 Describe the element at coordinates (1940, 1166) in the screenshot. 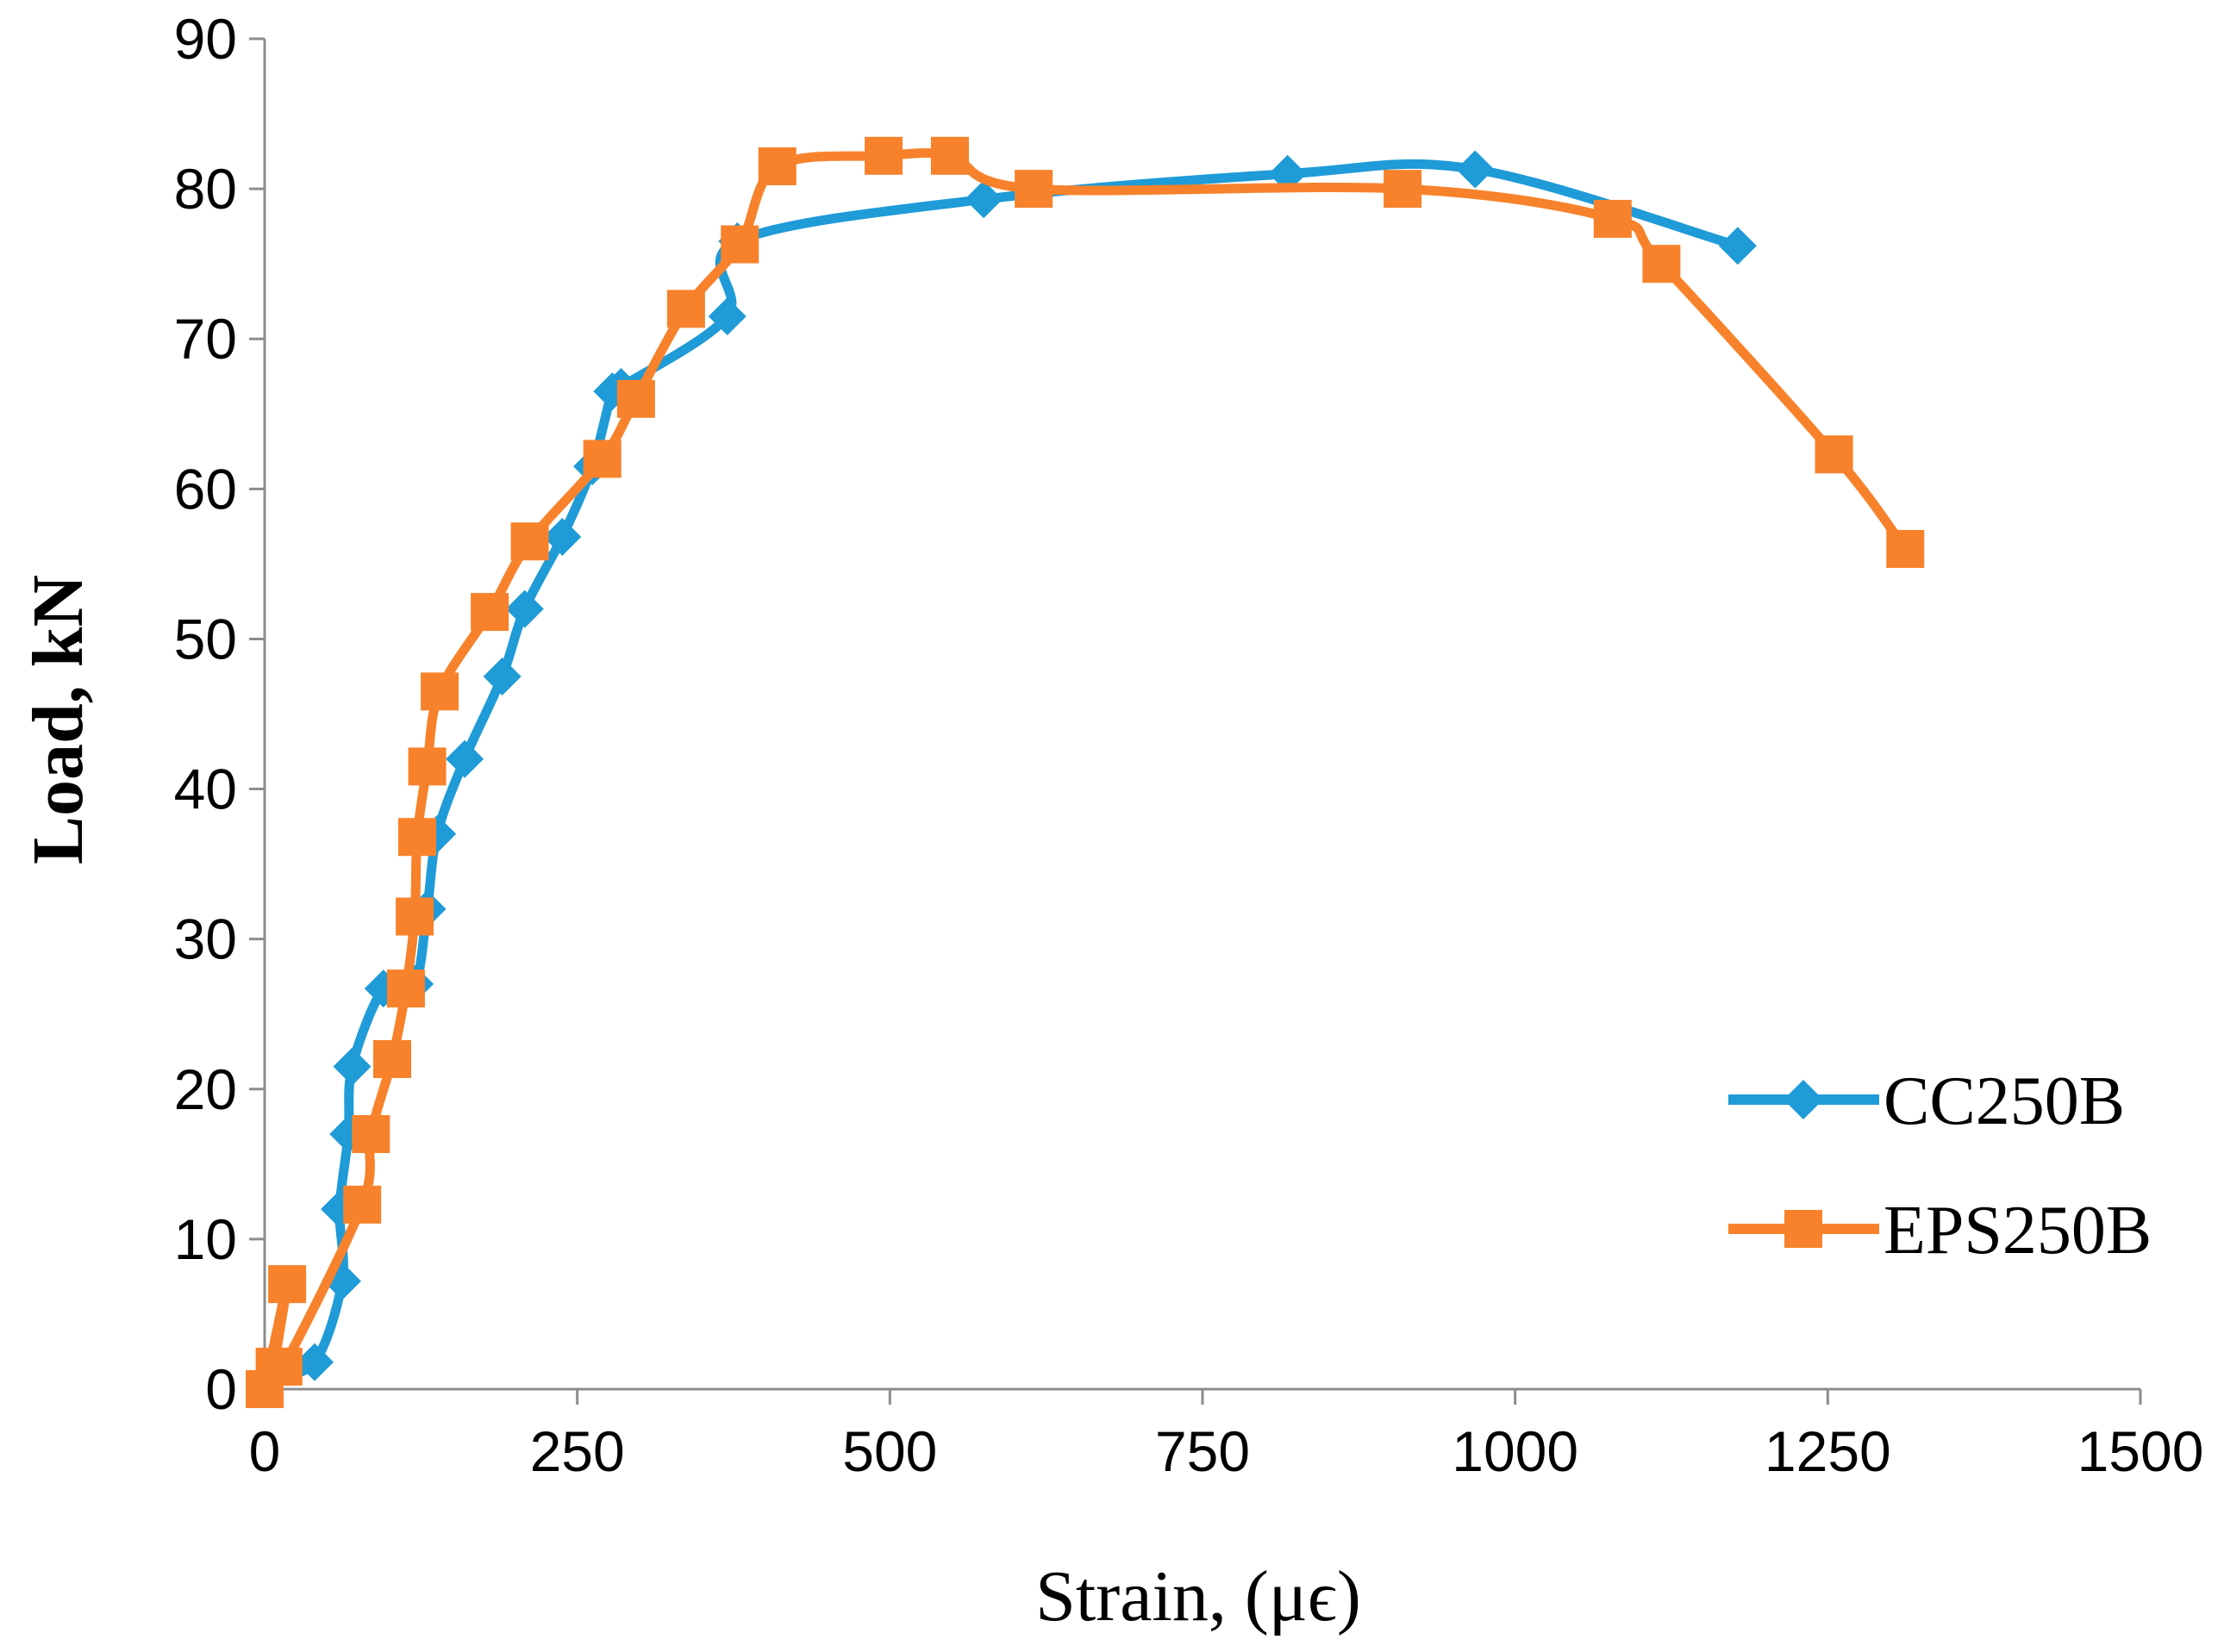

I see `legend: CC250B EPS250B` at that location.